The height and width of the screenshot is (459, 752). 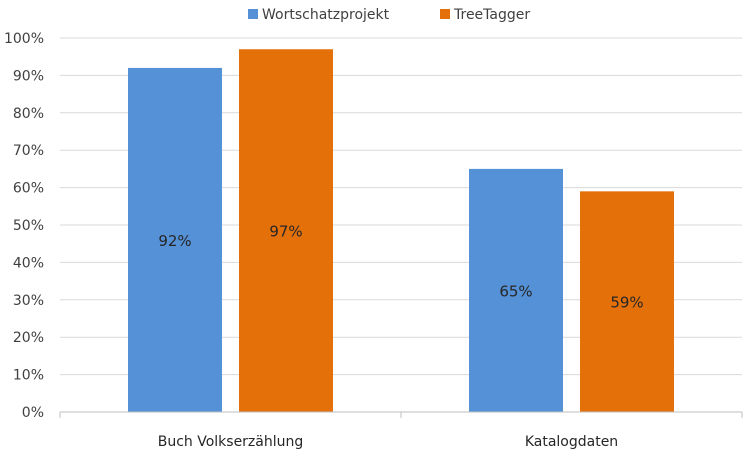 What do you see at coordinates (401, 414) in the screenshot?
I see `x-axis` at bounding box center [401, 414].